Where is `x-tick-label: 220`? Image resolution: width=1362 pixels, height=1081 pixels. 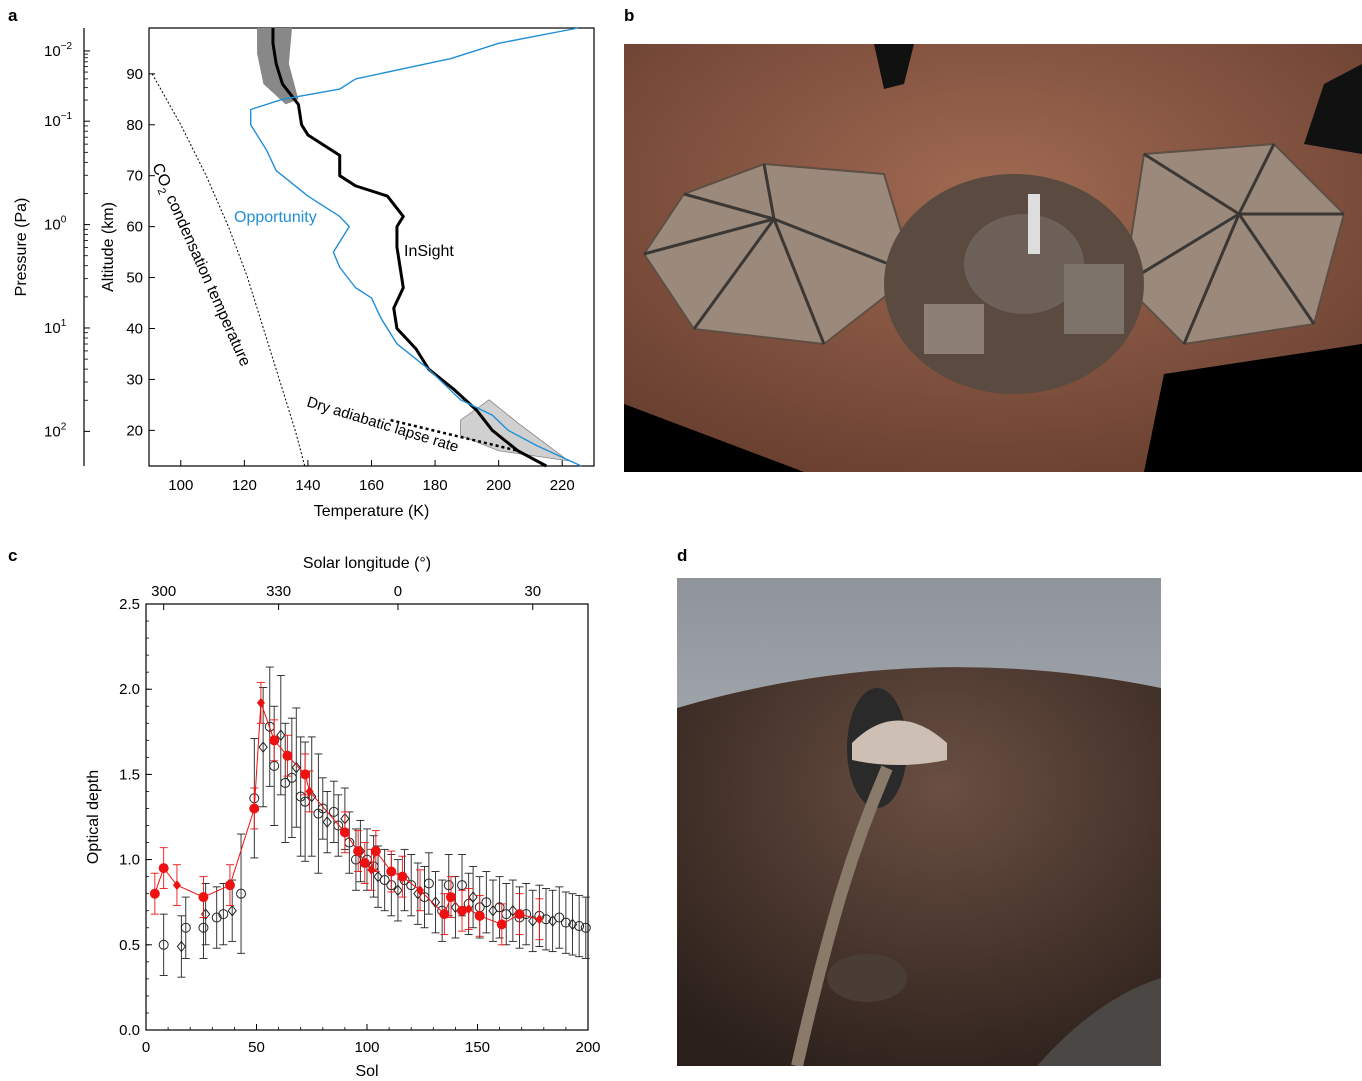 x-tick-label: 220 is located at coordinates (562, 485).